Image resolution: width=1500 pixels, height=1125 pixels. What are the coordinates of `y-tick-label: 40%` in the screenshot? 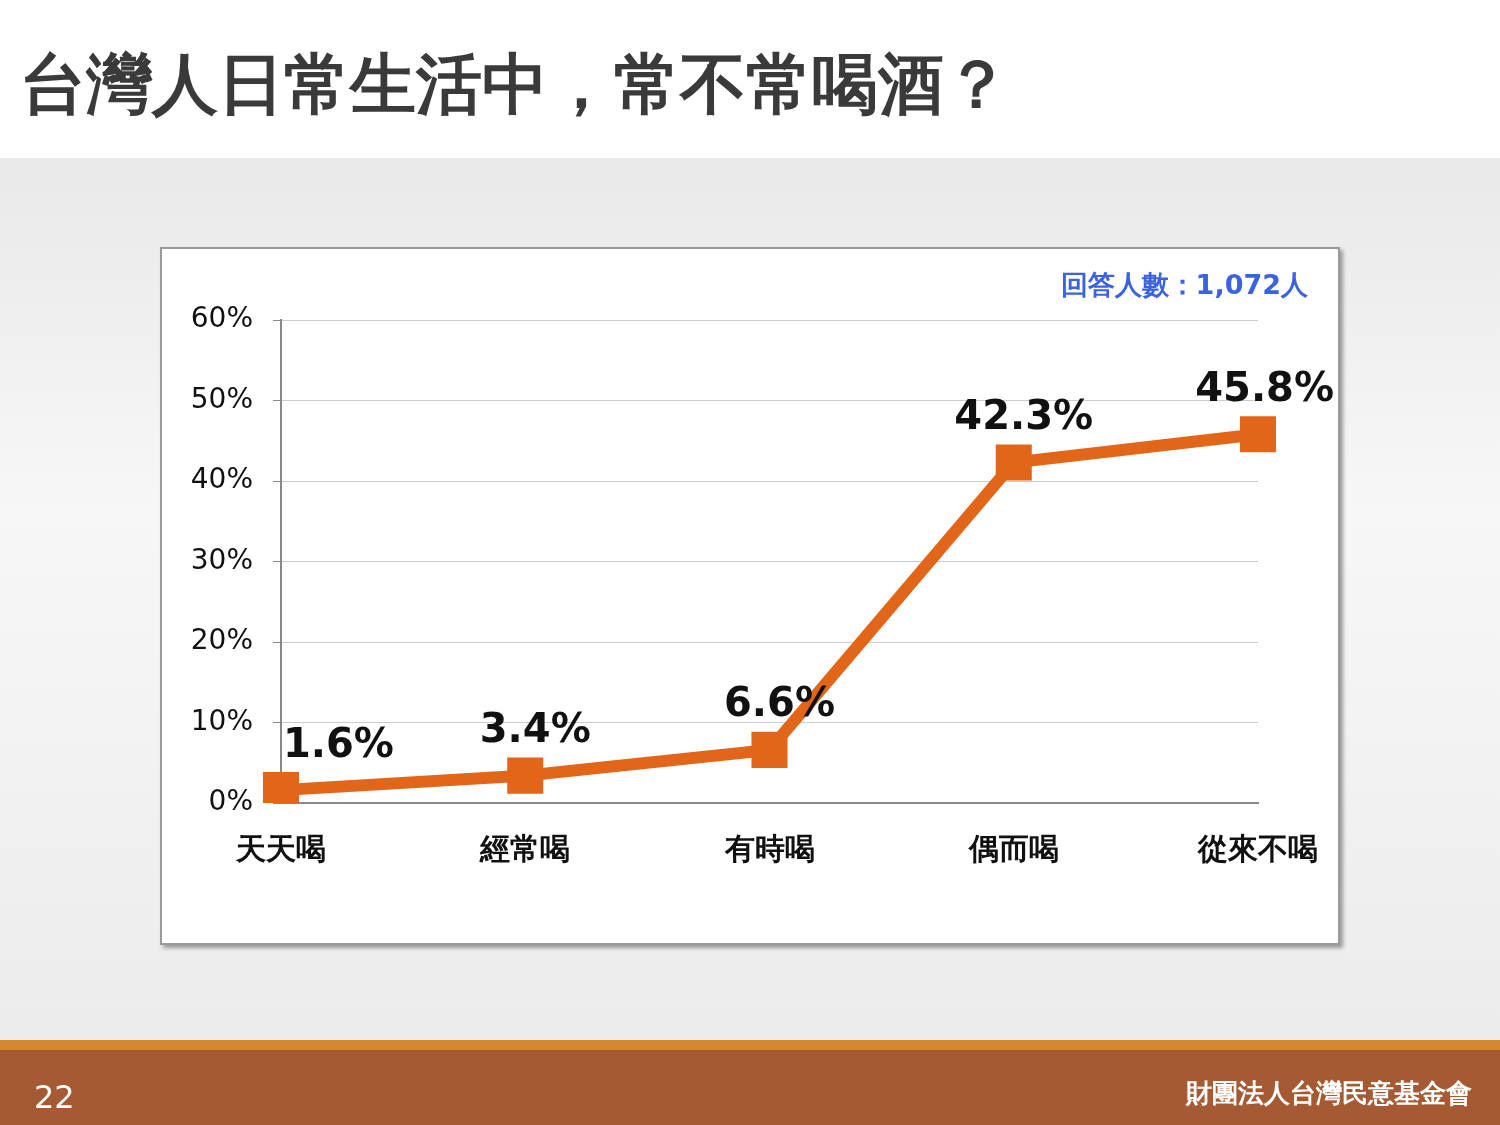 It's located at (221, 479).